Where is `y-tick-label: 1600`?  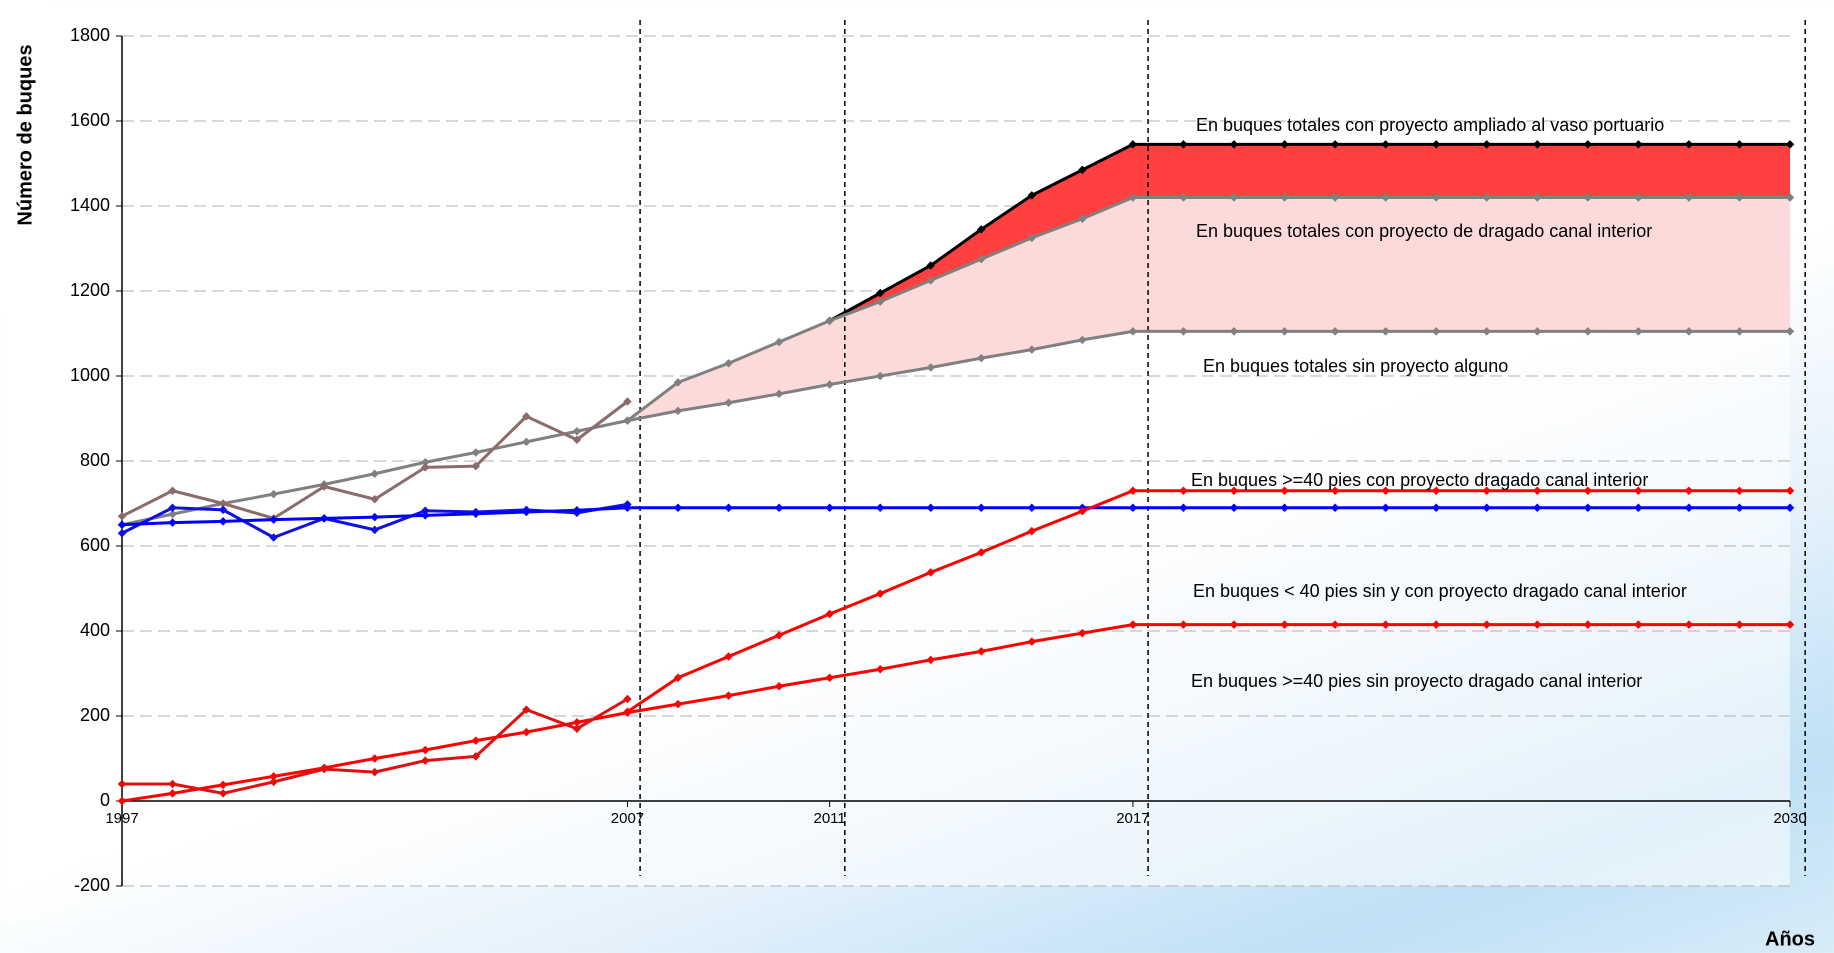
y-tick-label: 1600 is located at coordinates (90, 120).